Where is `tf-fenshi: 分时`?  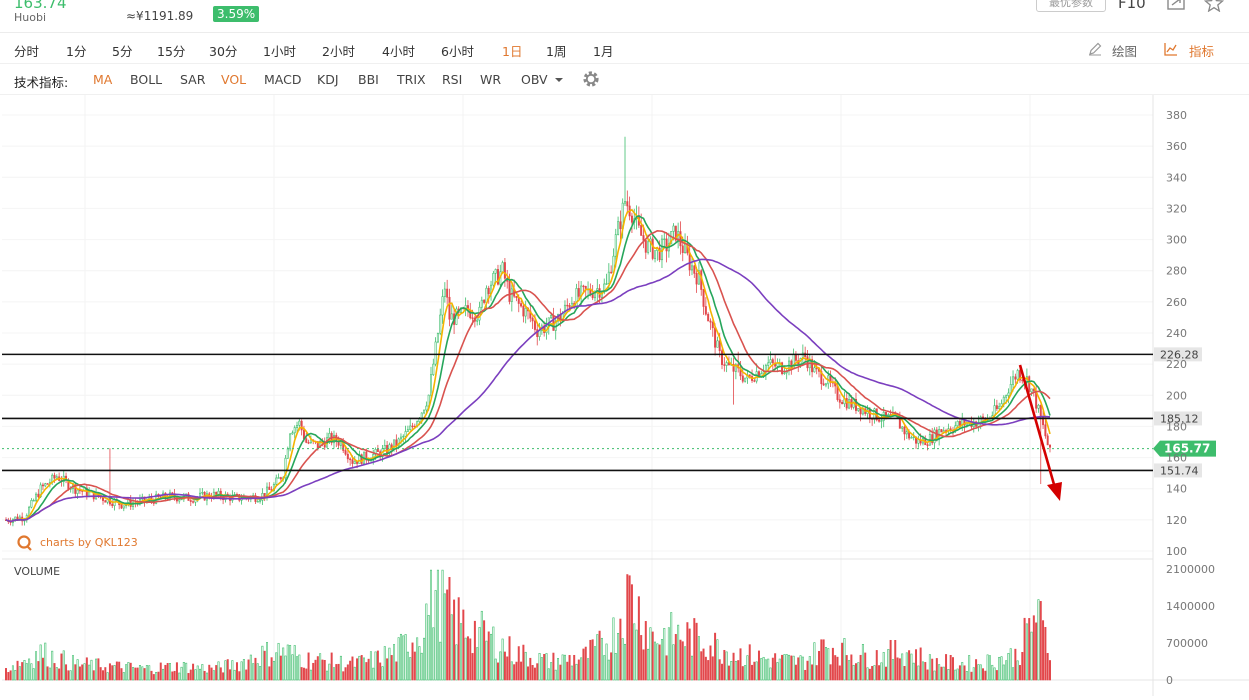 tf-fenshi: 分时 is located at coordinates (27, 51).